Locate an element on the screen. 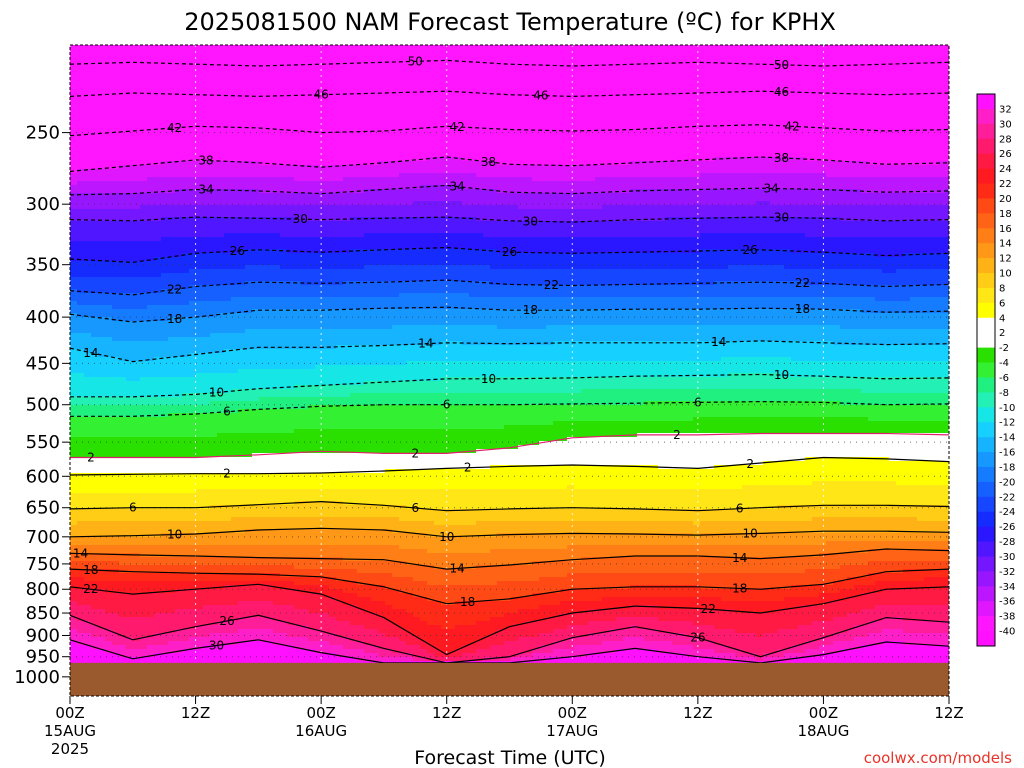 This screenshot has width=1024, height=768. x-tick-date: 18AUG is located at coordinates (823, 731).